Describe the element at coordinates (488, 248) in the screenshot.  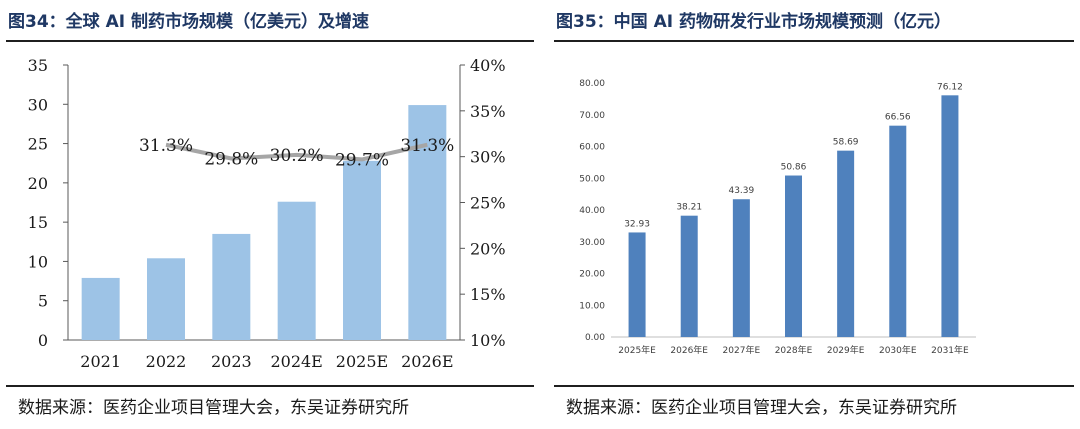
I see `y2-tick-label: 20%` at that location.